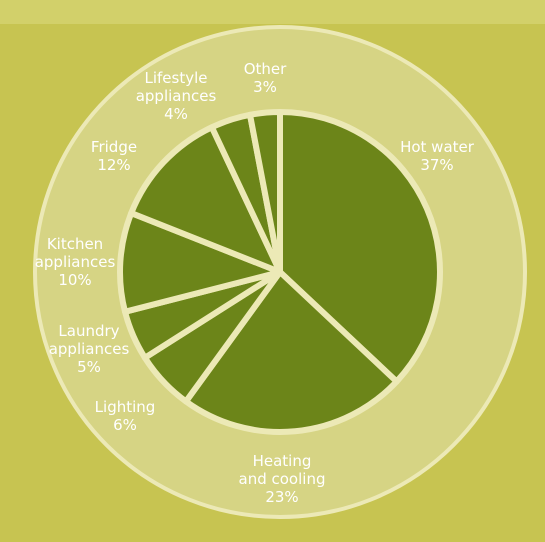 Image resolution: width=545 pixels, height=542 pixels. What do you see at coordinates (114, 165) in the screenshot?
I see `slice-percent: 12%` at bounding box center [114, 165].